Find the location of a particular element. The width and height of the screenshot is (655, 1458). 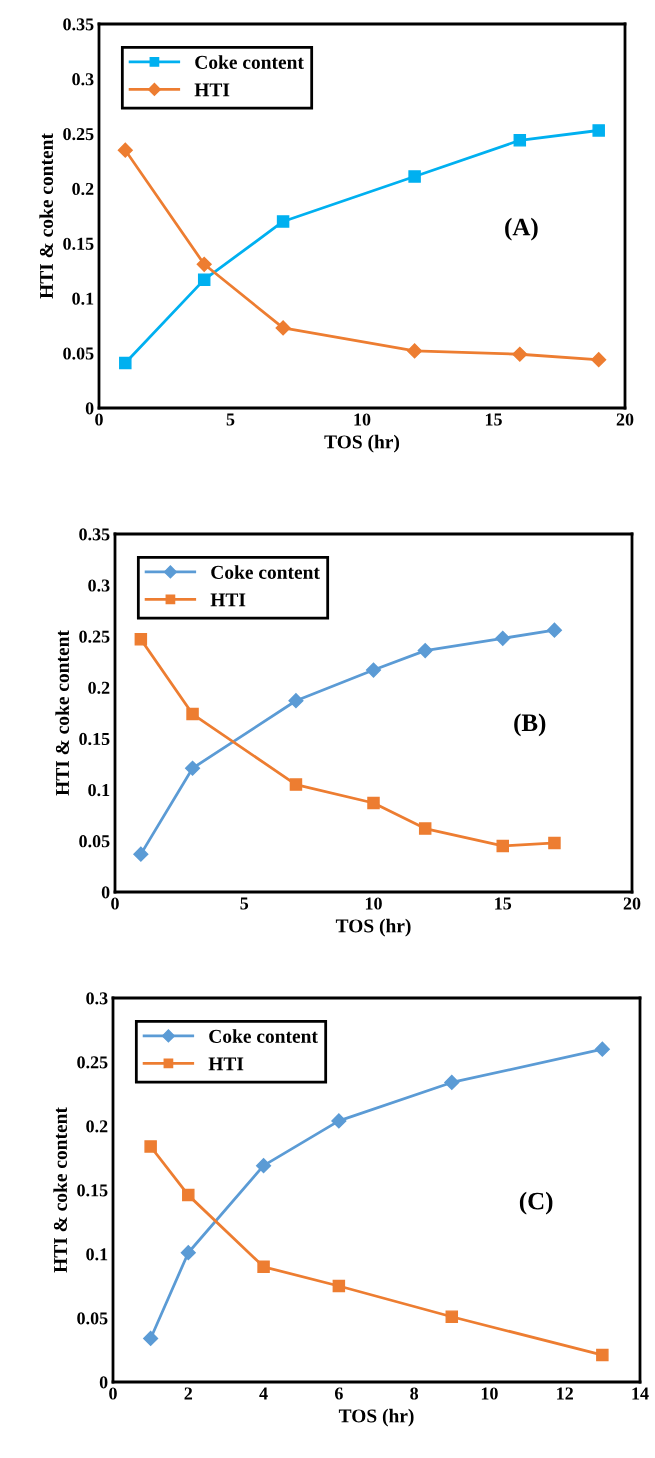

annotation: (C) is located at coordinates (536, 1203).